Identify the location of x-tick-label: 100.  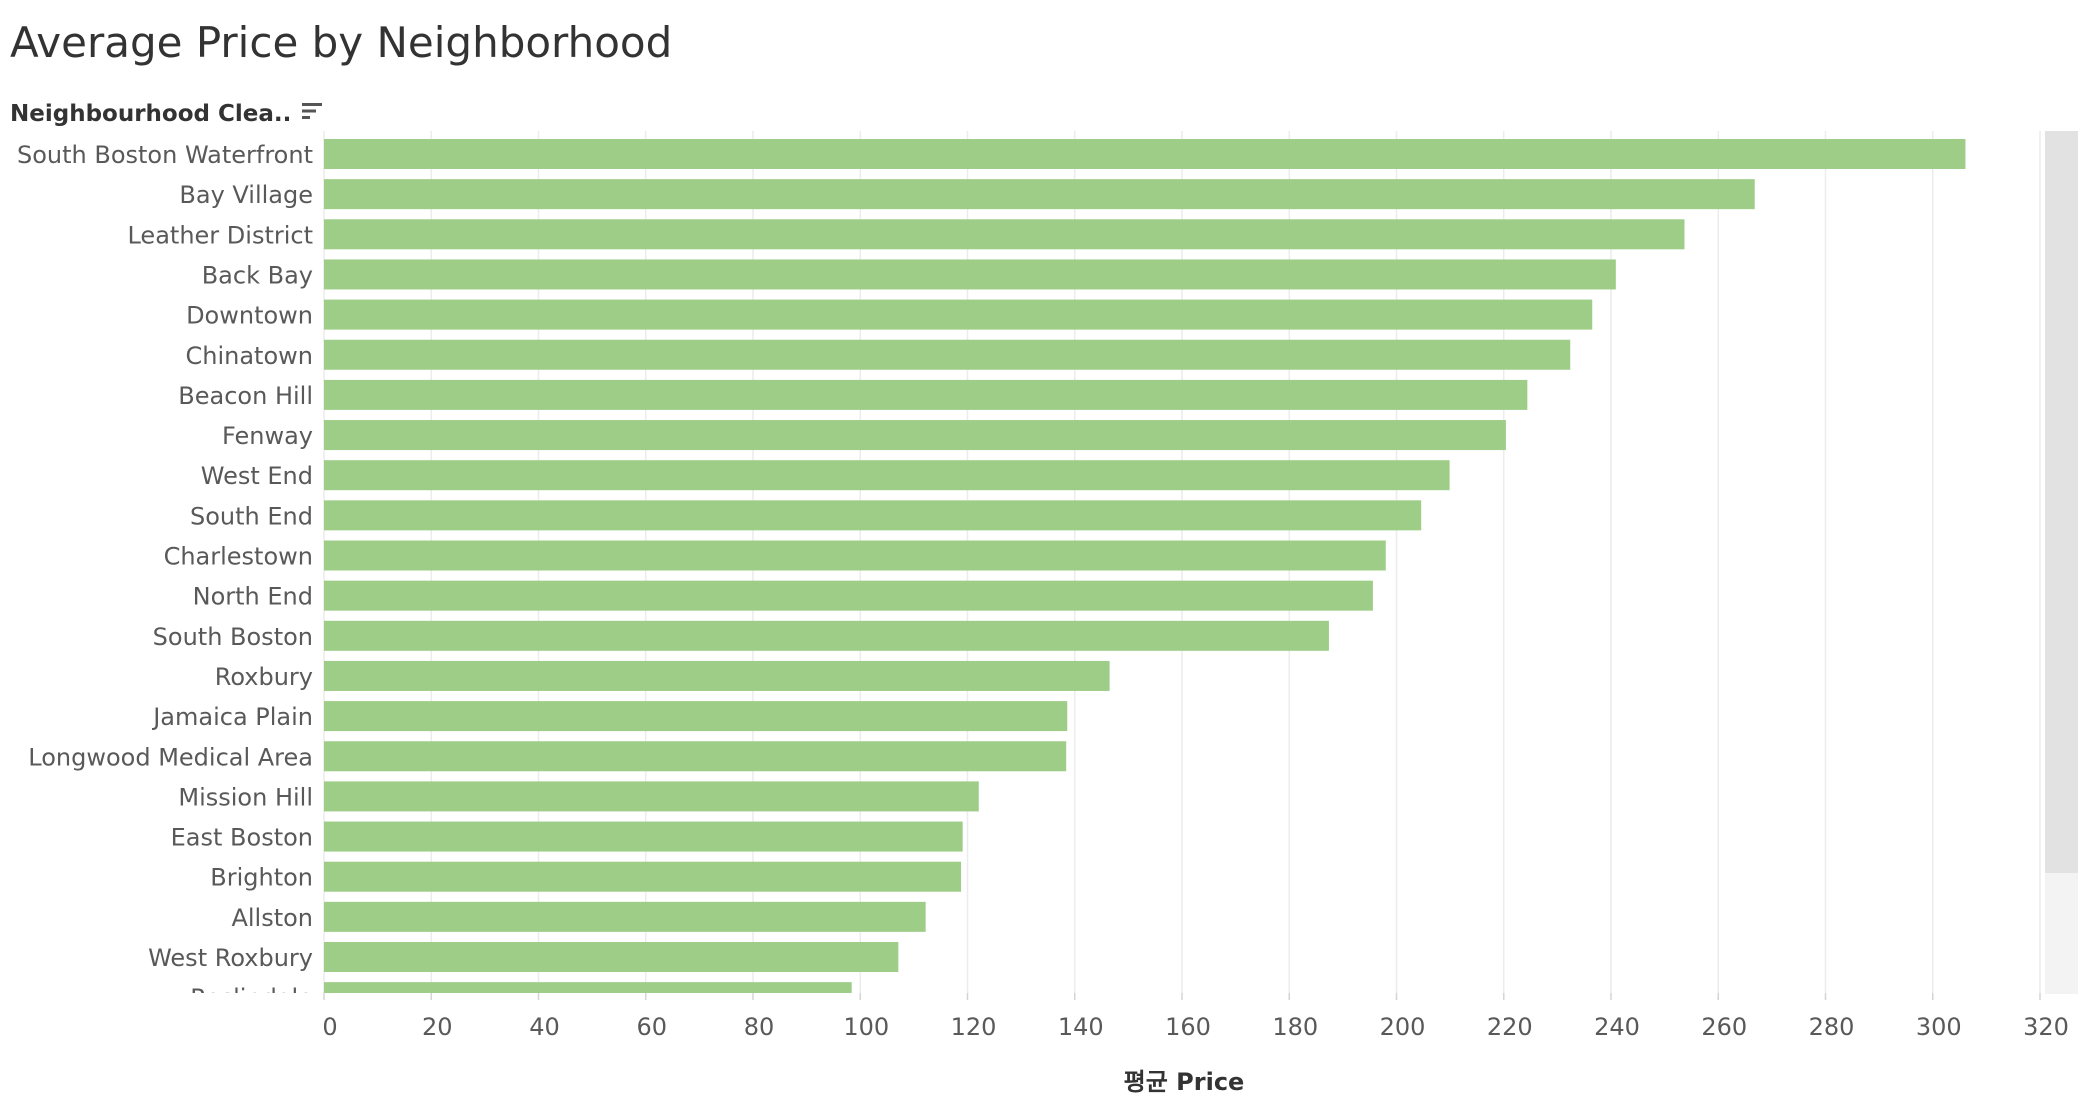
(866, 1027).